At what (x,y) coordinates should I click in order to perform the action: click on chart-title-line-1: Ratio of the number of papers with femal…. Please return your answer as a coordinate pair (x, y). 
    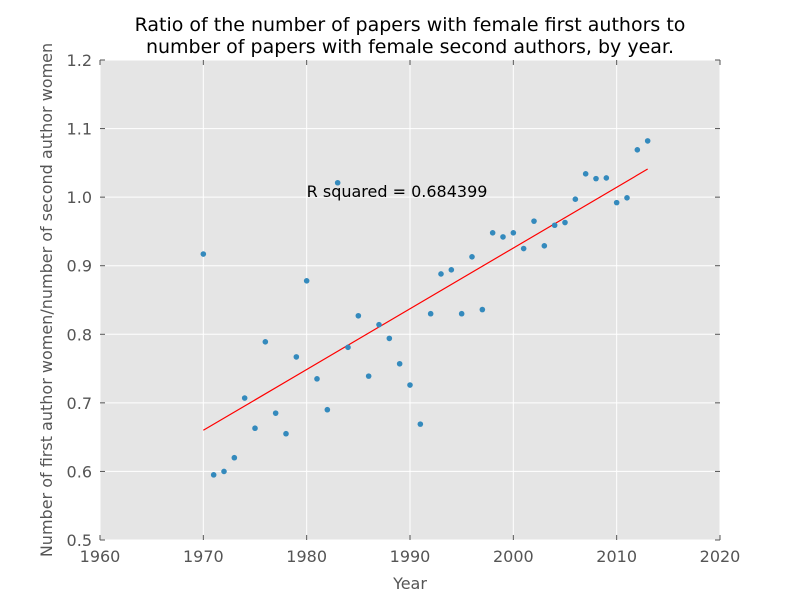
    Looking at the image, I should click on (410, 25).